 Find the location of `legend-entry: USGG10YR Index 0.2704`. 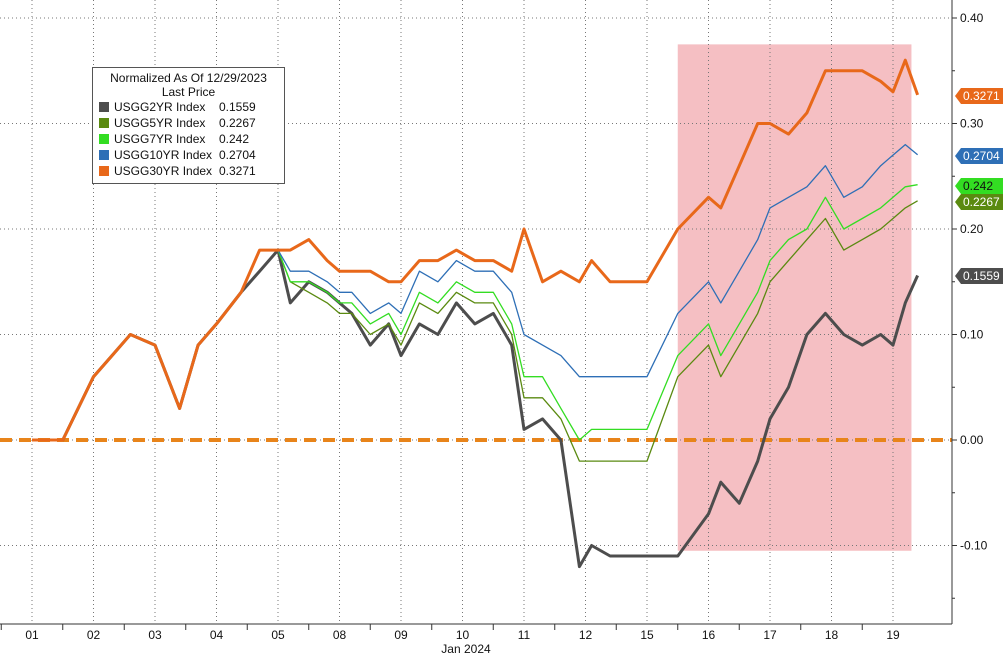

legend-entry: USGG10YR Index 0.2704 is located at coordinates (188, 155).